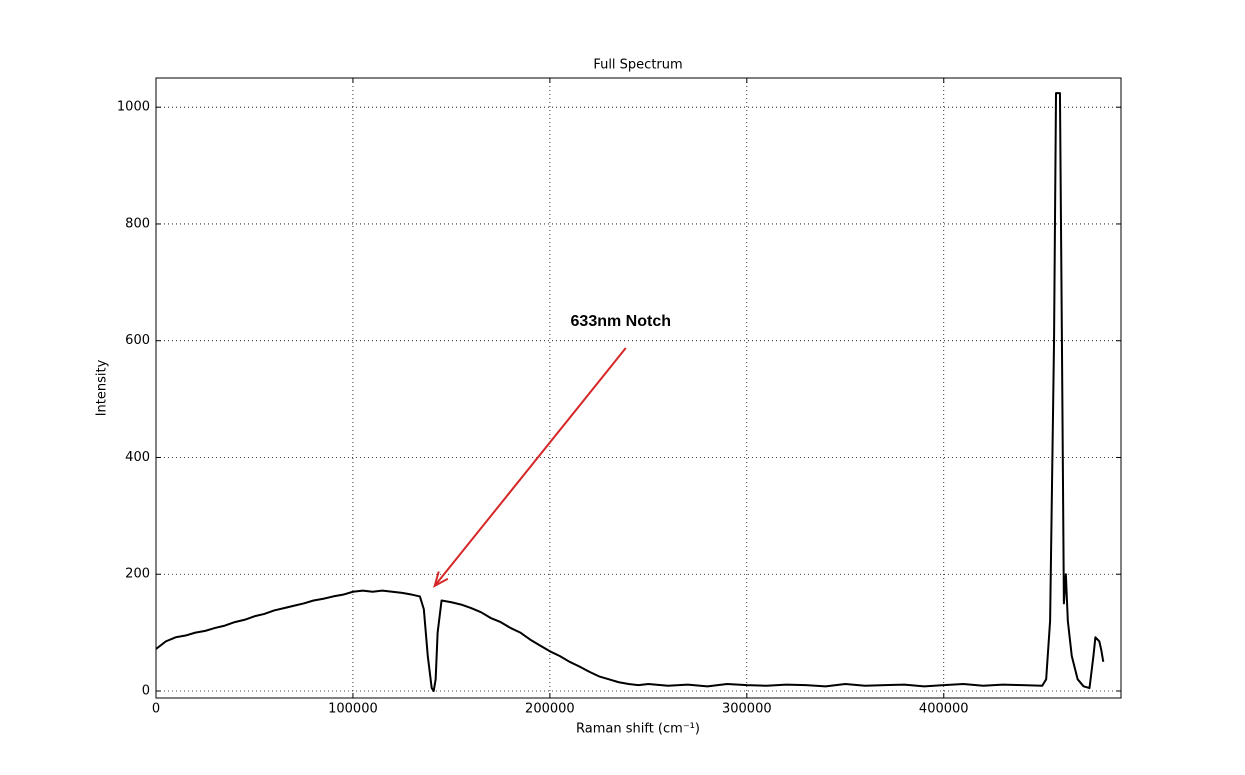  Describe the element at coordinates (102, 387) in the screenshot. I see `y-axis-label: Intensity` at that location.